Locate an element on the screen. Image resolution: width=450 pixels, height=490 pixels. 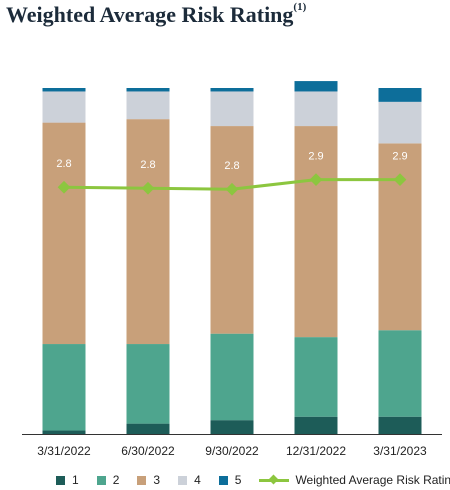
legend-item-1: 1 is located at coordinates (67, 480).